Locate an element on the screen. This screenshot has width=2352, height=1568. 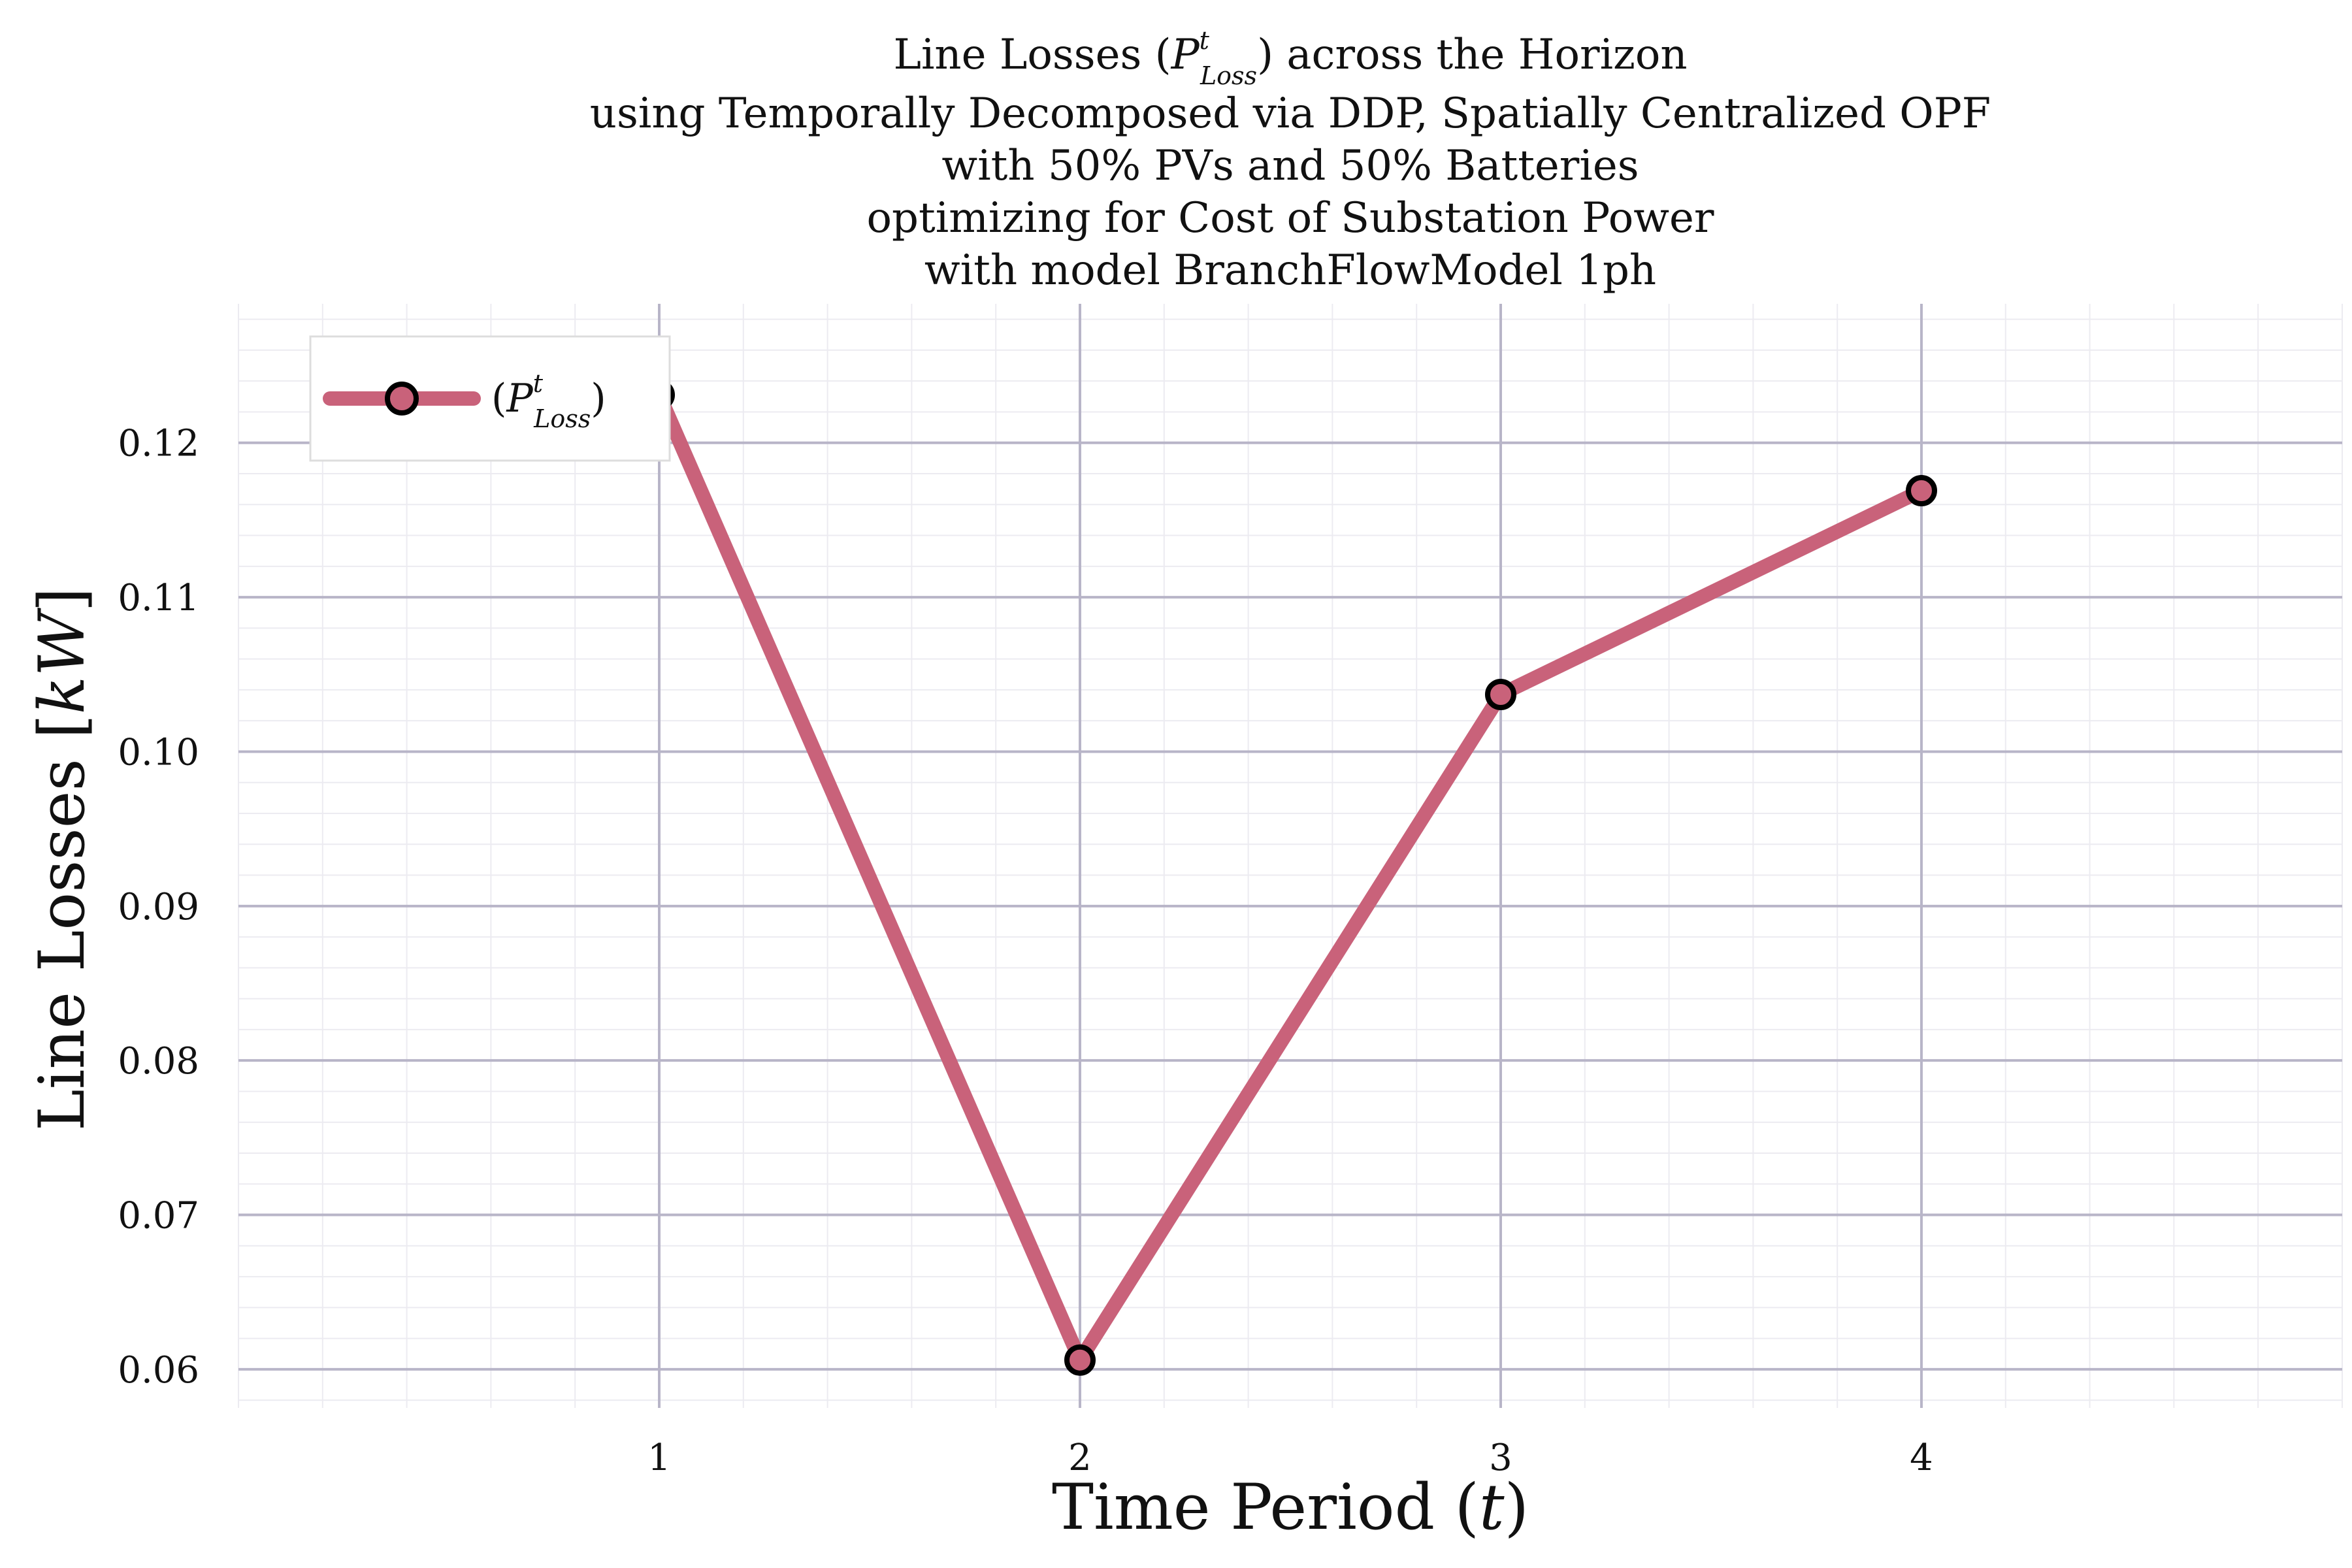
y-tick-label: 0.09 is located at coordinates (158, 907).